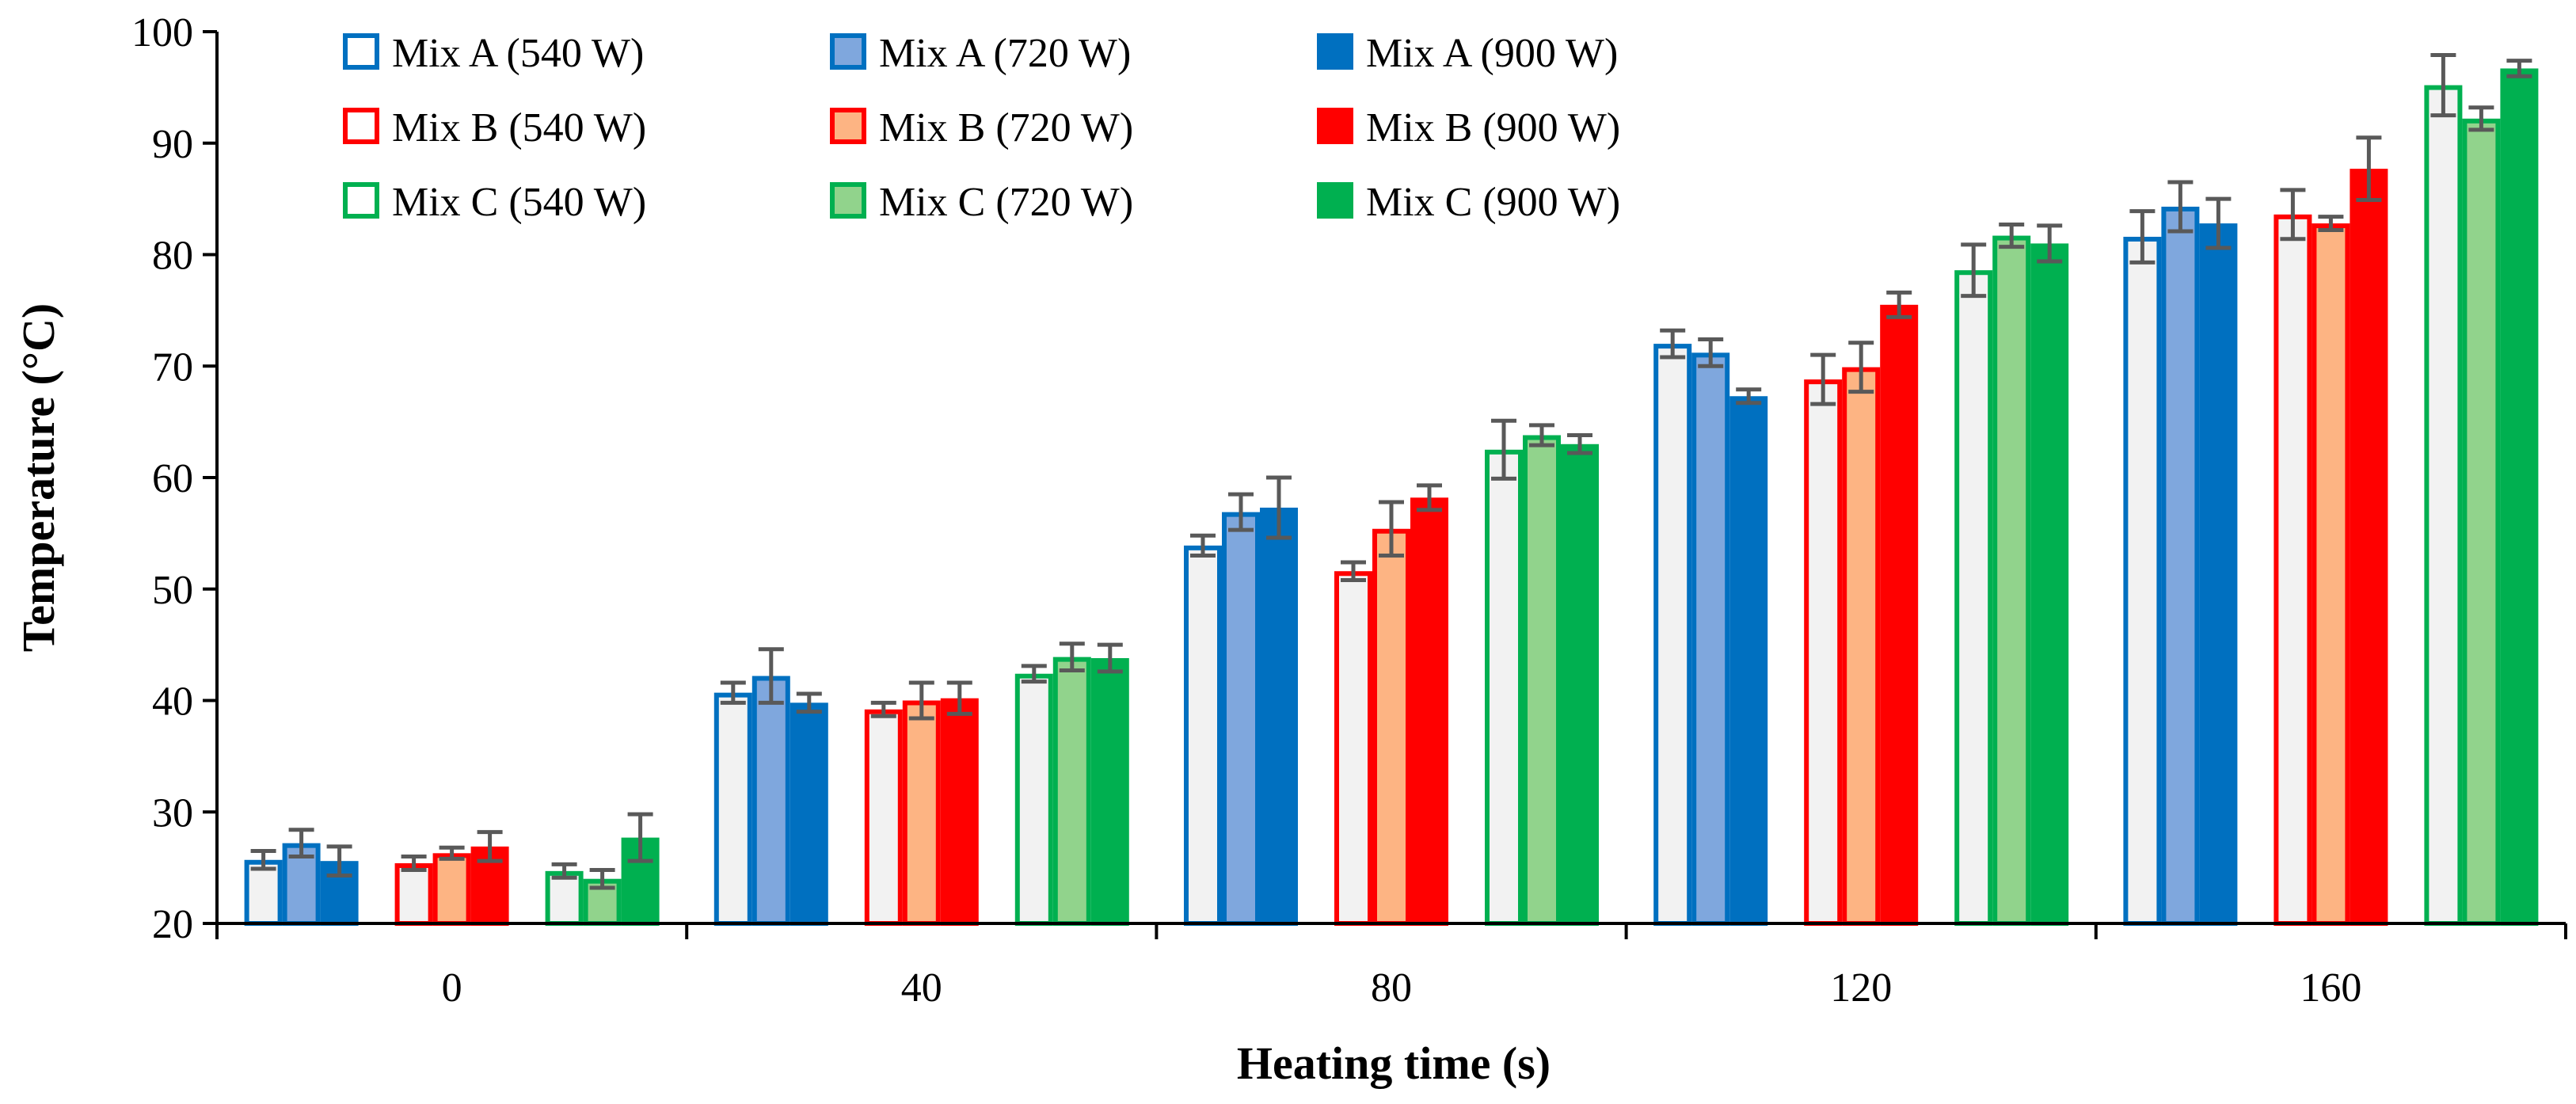  What do you see at coordinates (883, 709) in the screenshot?
I see `error-bar-mix-b-540-w-t40` at bounding box center [883, 709].